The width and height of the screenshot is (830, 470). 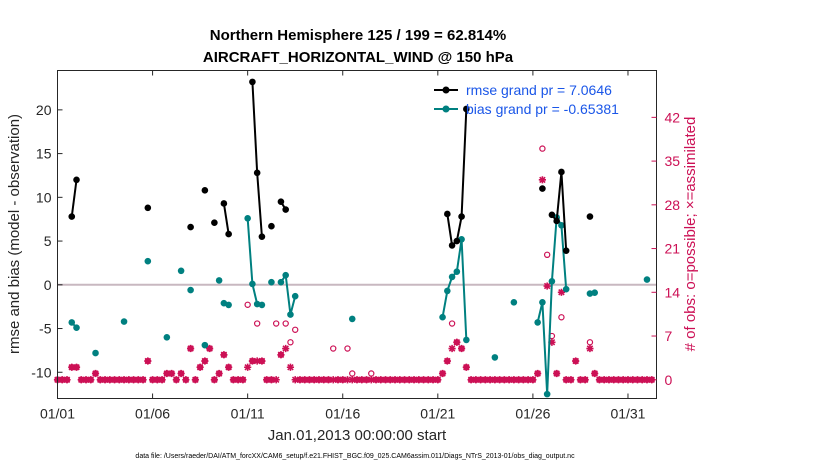 What do you see at coordinates (357, 435) in the screenshot?
I see `x-axis-label: Jan.01,2013 00:00:00 start` at bounding box center [357, 435].